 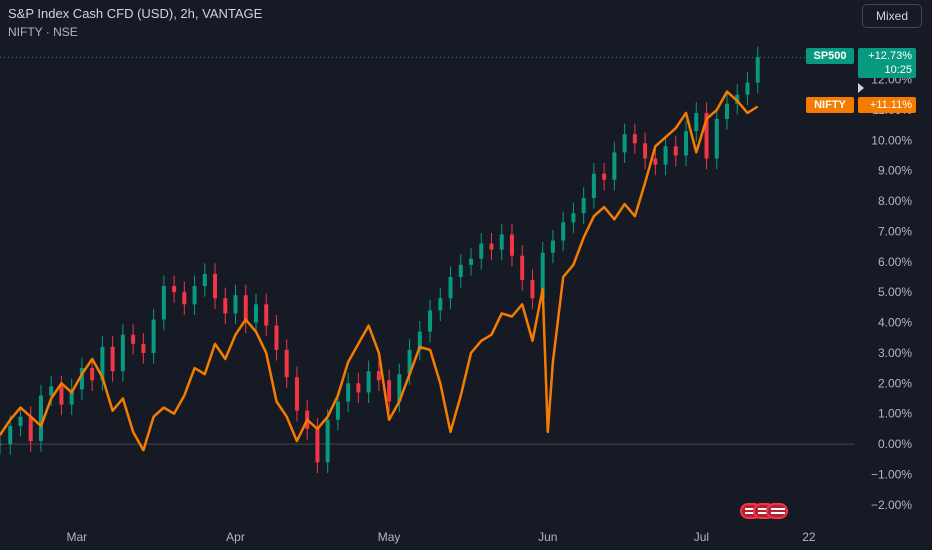 I want to click on y-tick-label: 6.00%, so click(x=895, y=262).